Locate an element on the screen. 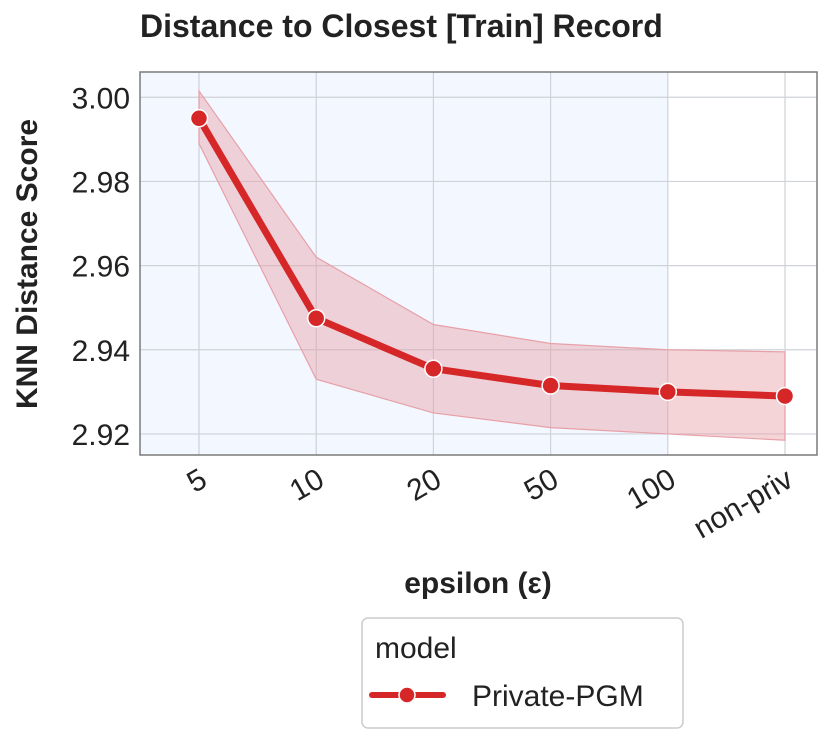  y-tick-label: 2.94 is located at coordinates (101, 351).